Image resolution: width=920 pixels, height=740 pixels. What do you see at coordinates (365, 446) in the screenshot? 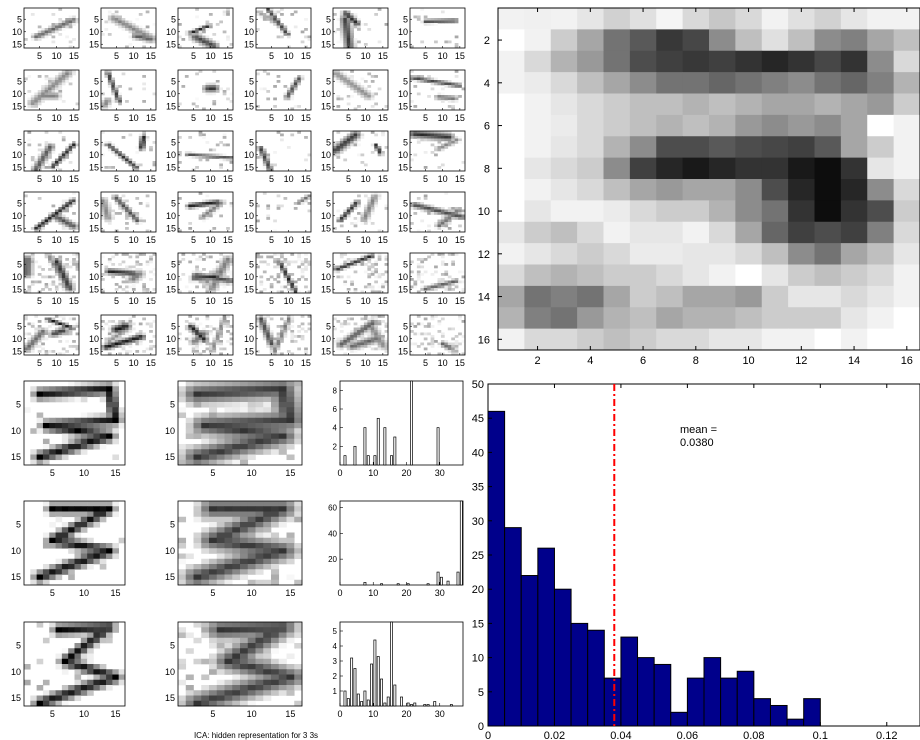
I see `hidden-unit-bar` at bounding box center [365, 446].